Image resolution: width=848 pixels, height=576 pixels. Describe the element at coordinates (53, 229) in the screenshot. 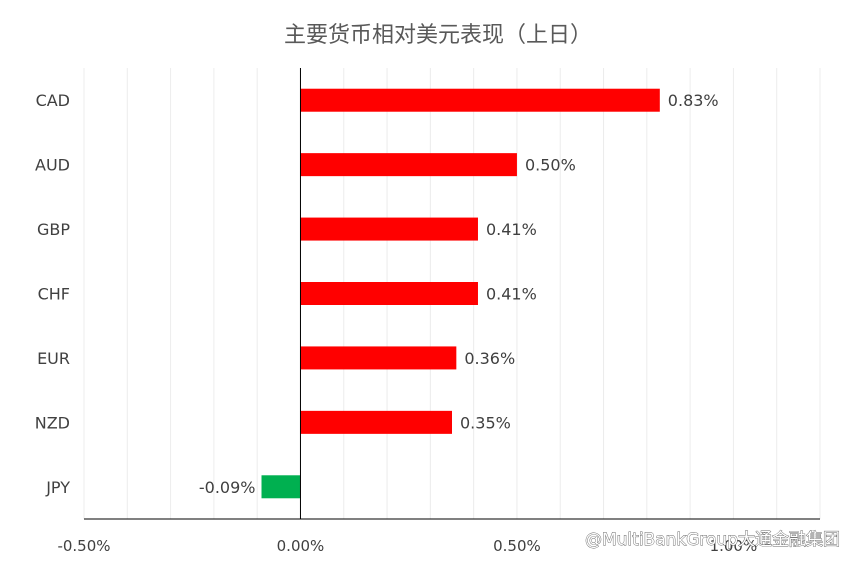

I see `category-label-gbp: GBP` at that location.